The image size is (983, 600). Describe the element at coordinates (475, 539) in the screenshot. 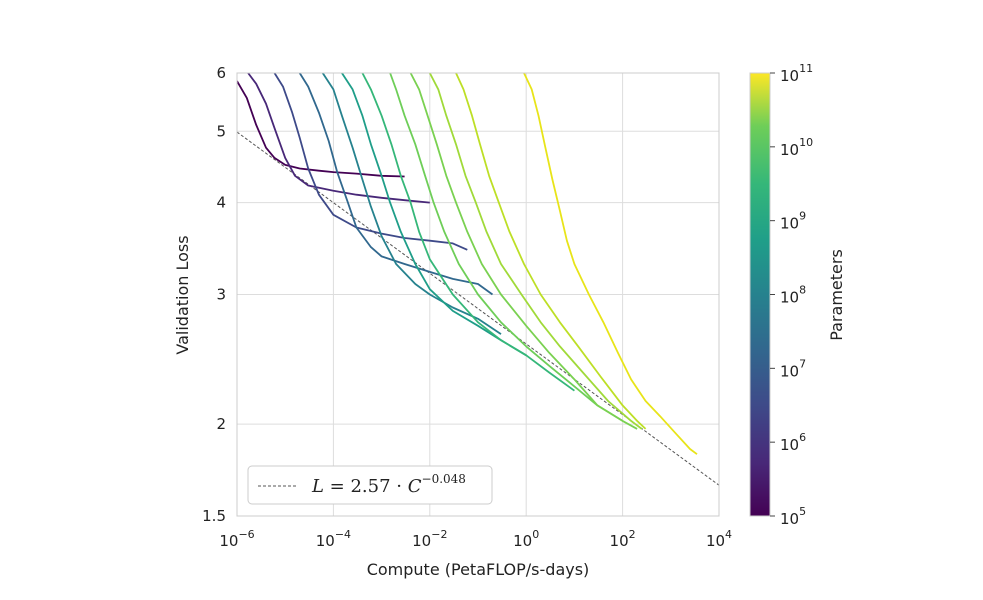

I see `x-tick-labels: 10⁻⁶ 10⁻⁴ 10⁻² 10⁰ 10² 10⁴` at that location.